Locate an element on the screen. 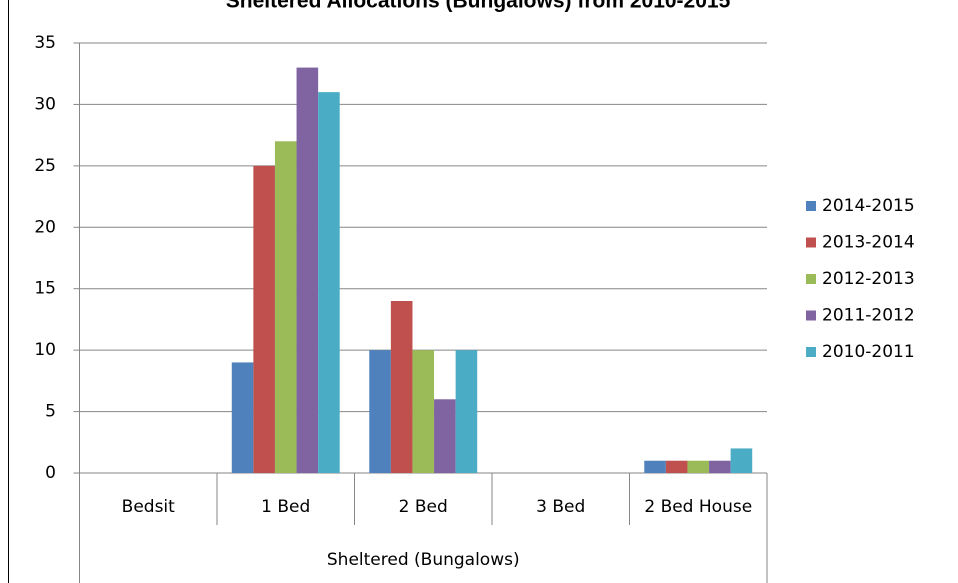  x-tick-label: 1 Bed is located at coordinates (285, 507).